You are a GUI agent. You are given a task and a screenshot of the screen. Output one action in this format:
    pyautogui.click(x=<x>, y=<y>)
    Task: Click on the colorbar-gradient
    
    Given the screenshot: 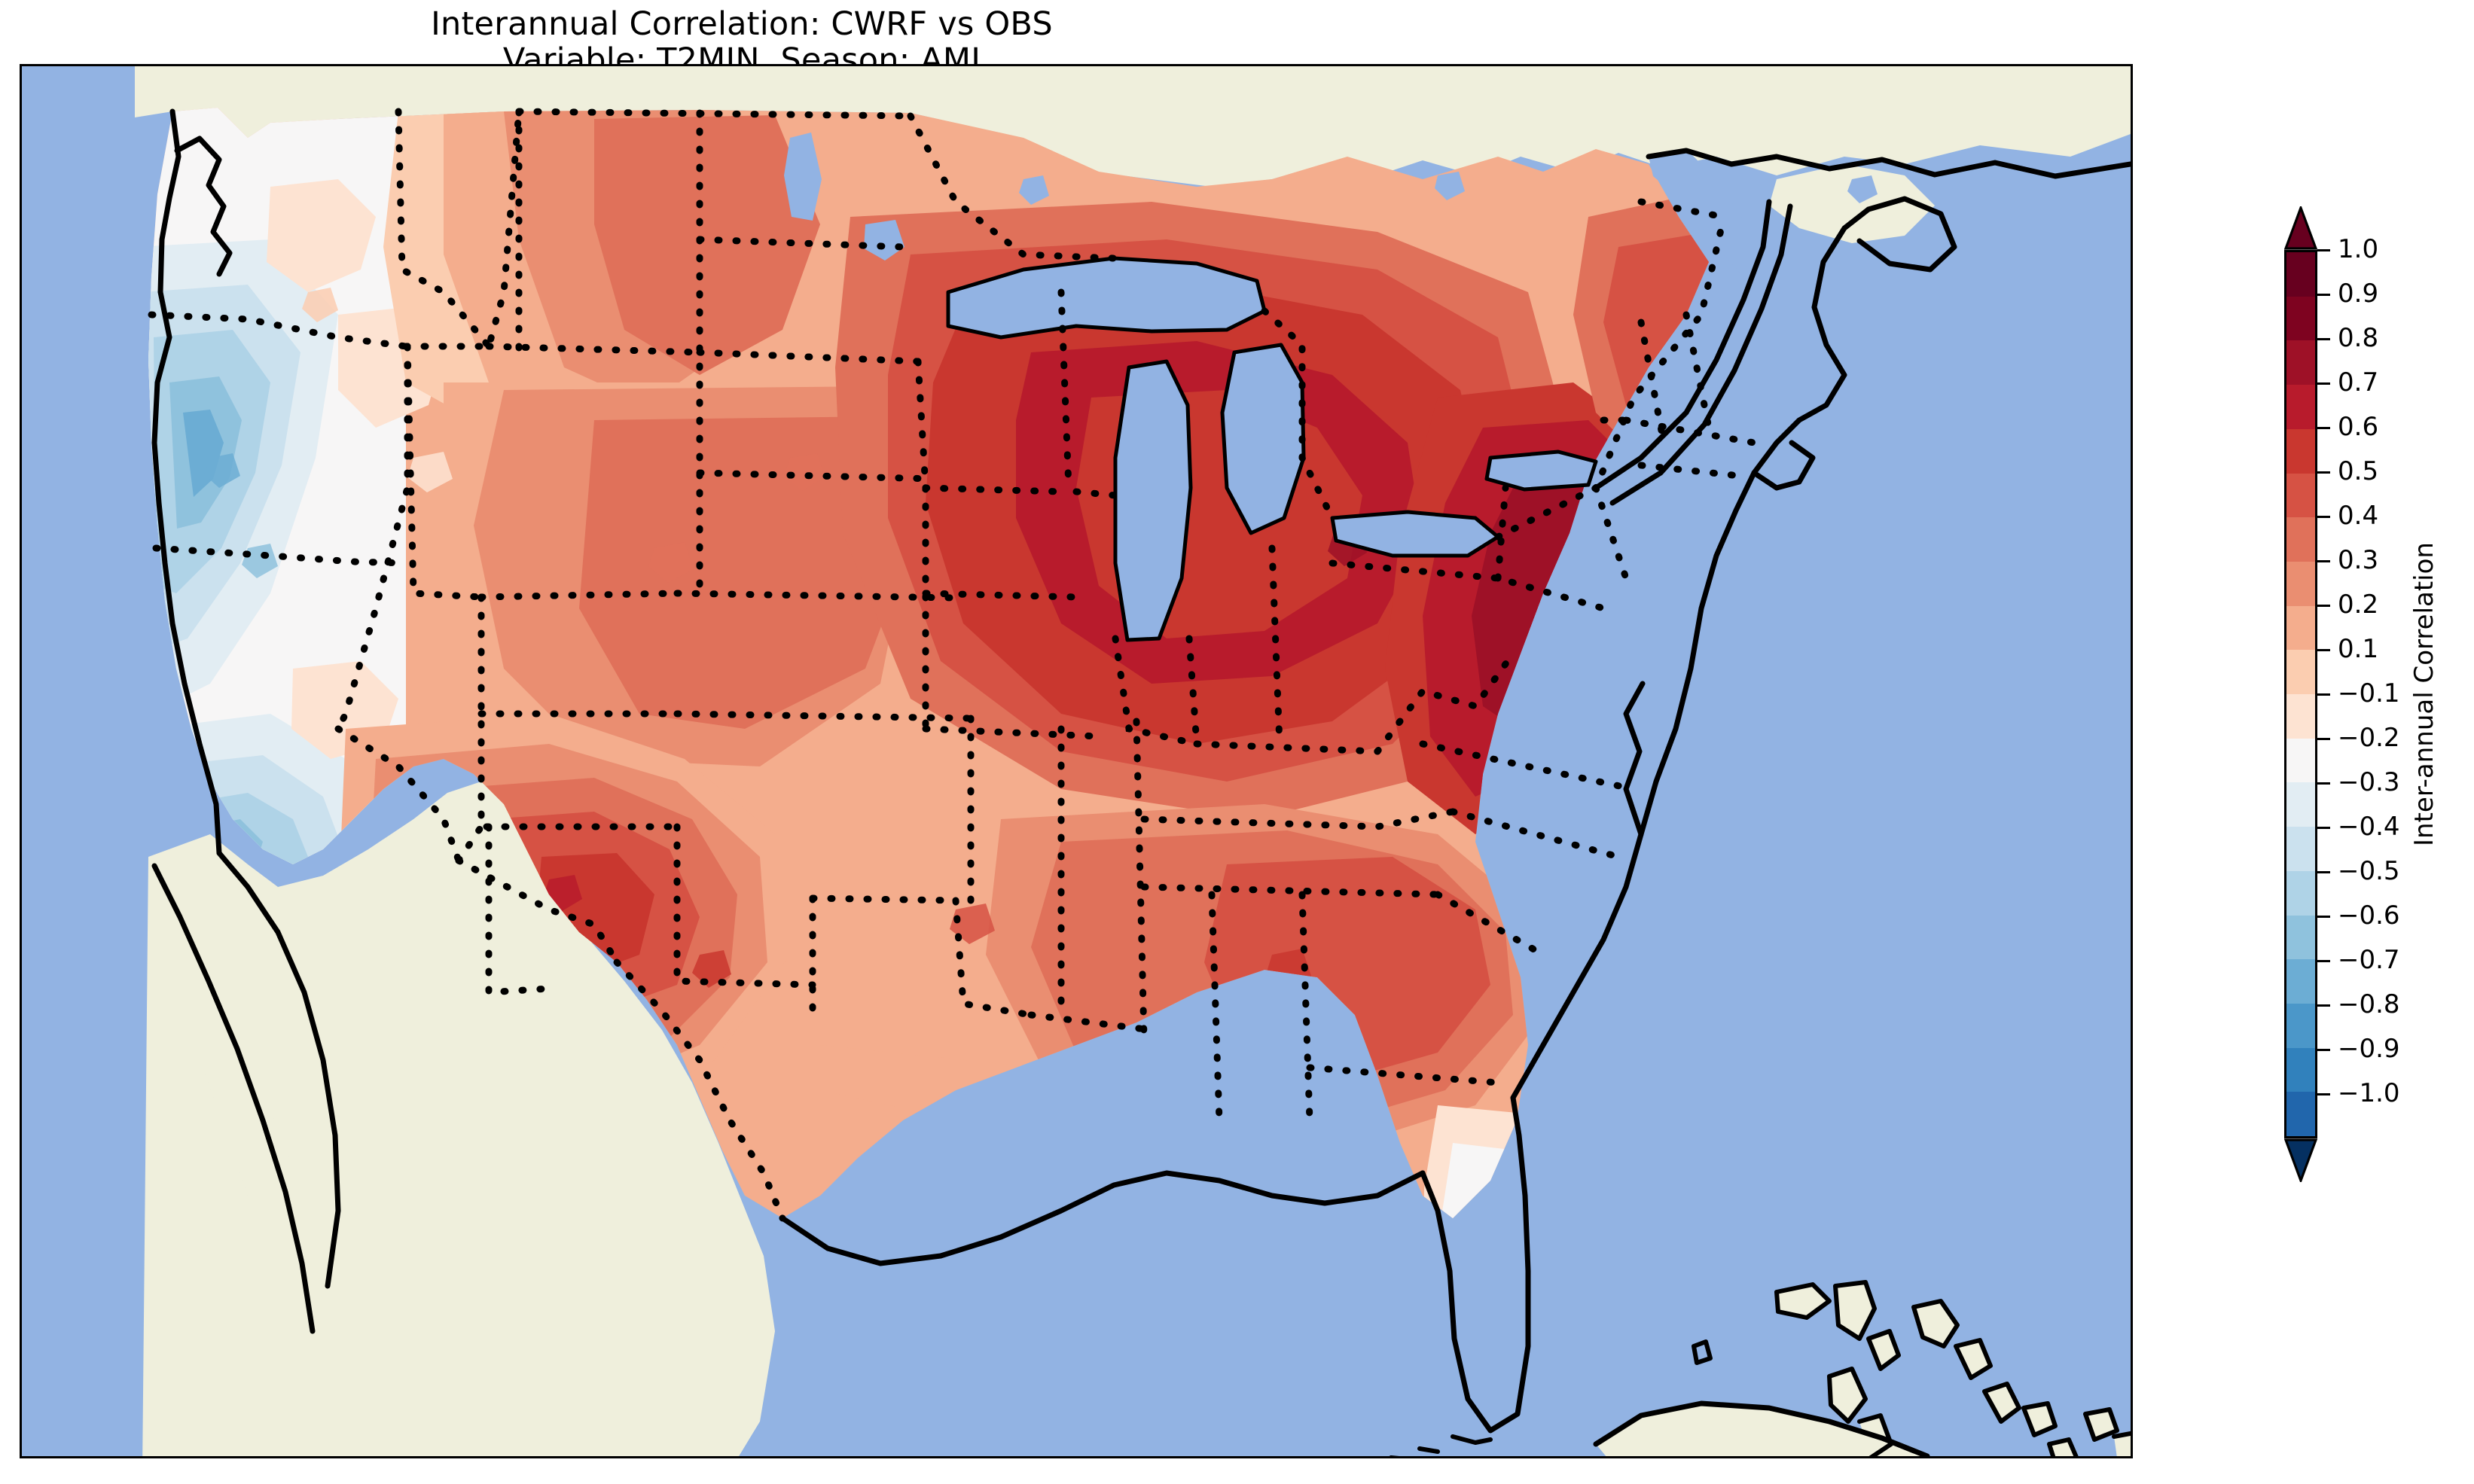 What is the action you would take?
    pyautogui.click(x=2301, y=694)
    